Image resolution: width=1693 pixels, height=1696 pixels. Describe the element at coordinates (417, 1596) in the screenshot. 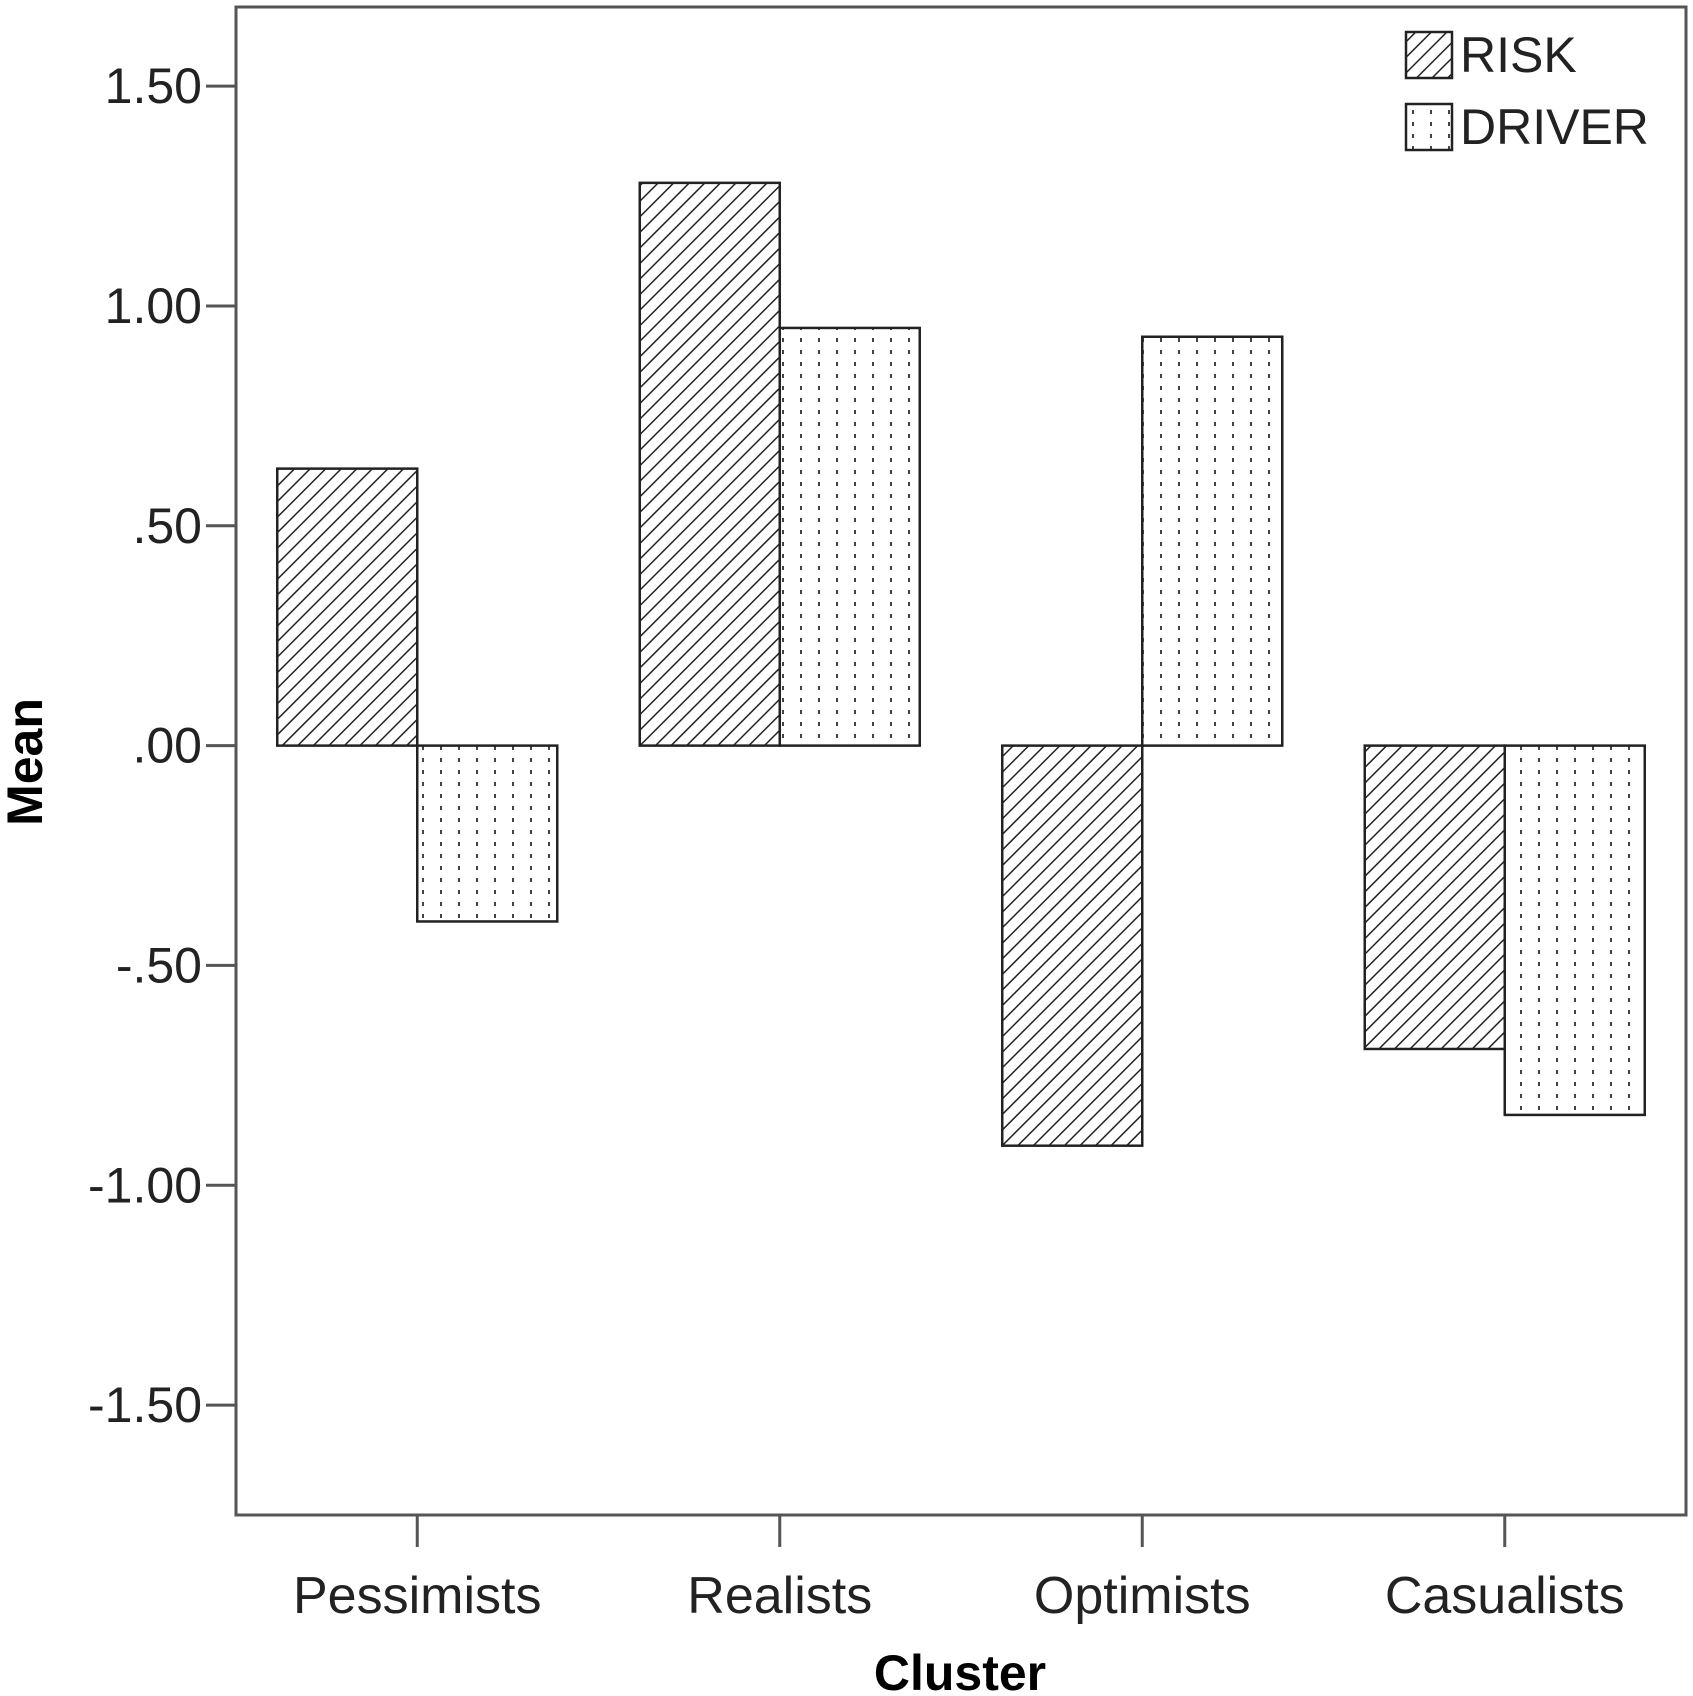

I see `x-tick-label: Pessimists` at that location.